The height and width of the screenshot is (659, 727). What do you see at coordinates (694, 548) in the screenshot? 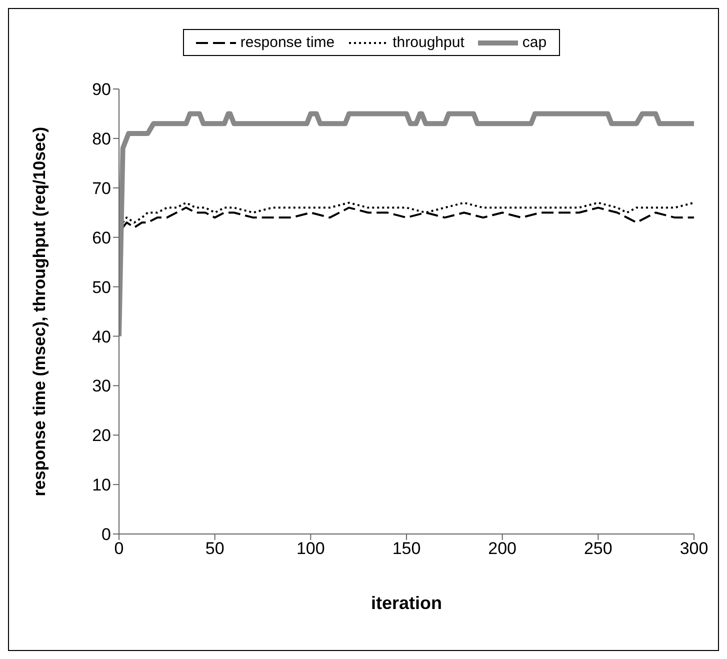
I see `x-tick-label: 300` at bounding box center [694, 548].